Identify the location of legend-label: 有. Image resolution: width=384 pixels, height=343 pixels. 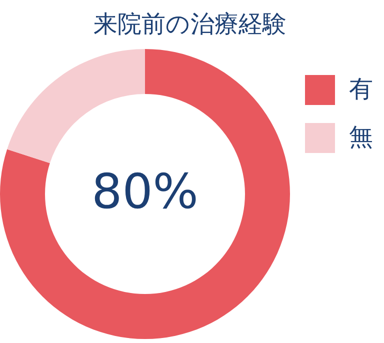
(361, 89).